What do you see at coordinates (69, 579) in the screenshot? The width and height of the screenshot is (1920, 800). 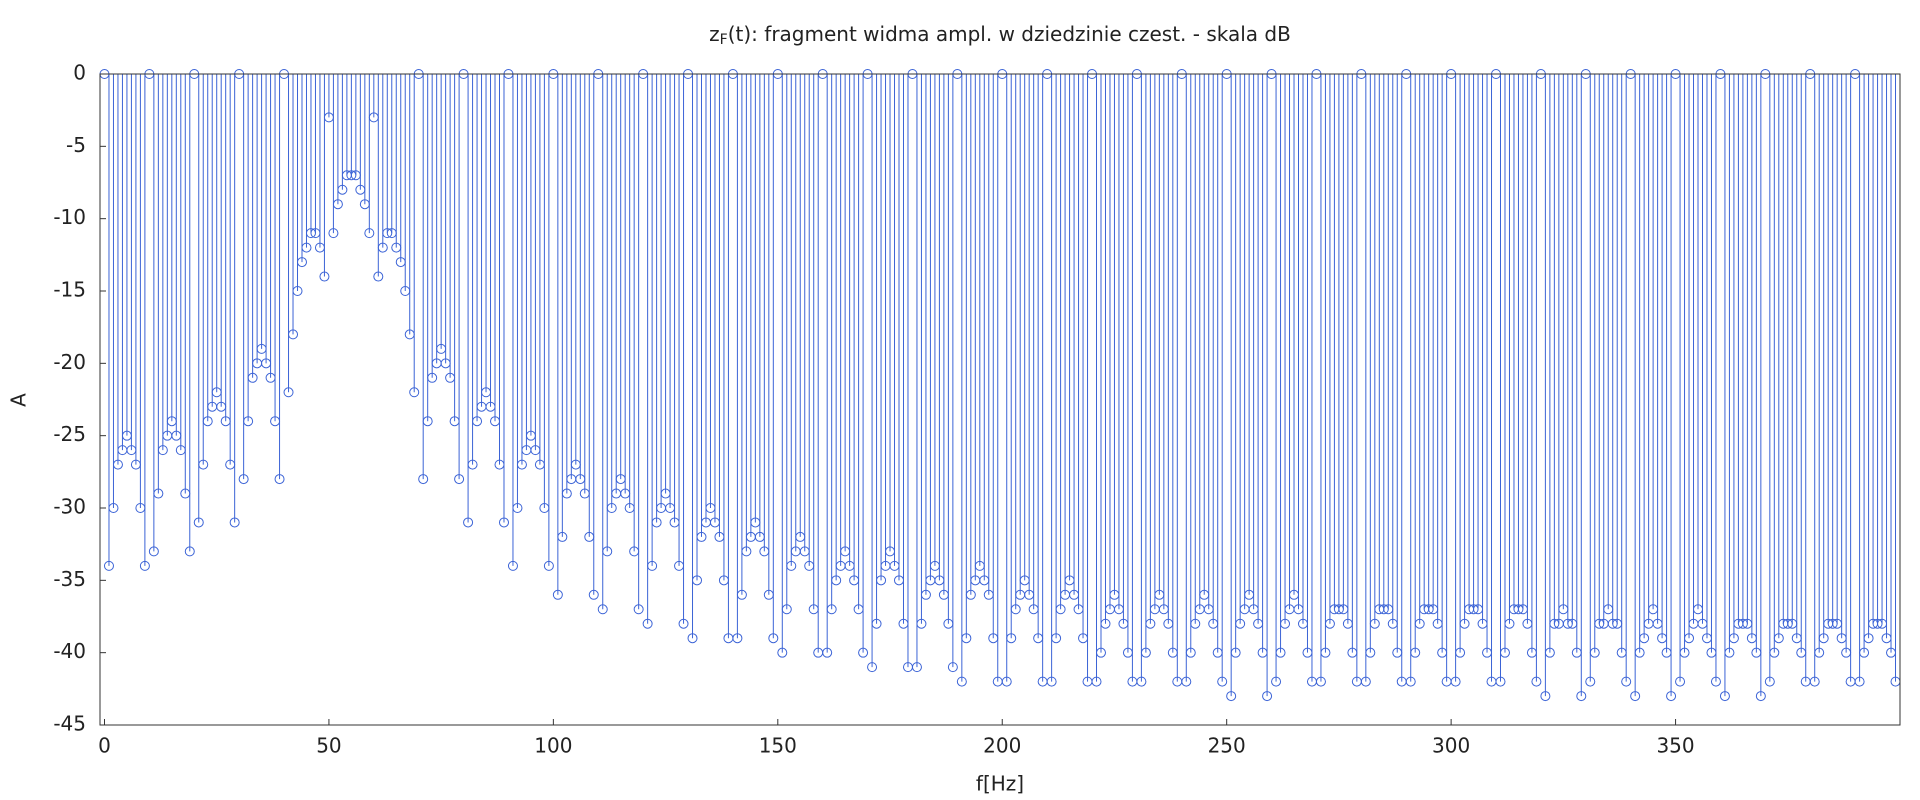 I see `y-tick-label: -35` at bounding box center [69, 579].